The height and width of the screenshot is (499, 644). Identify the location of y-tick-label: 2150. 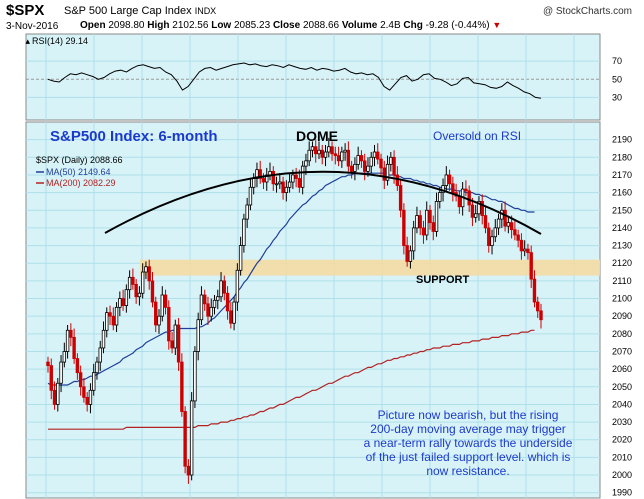
(622, 210).